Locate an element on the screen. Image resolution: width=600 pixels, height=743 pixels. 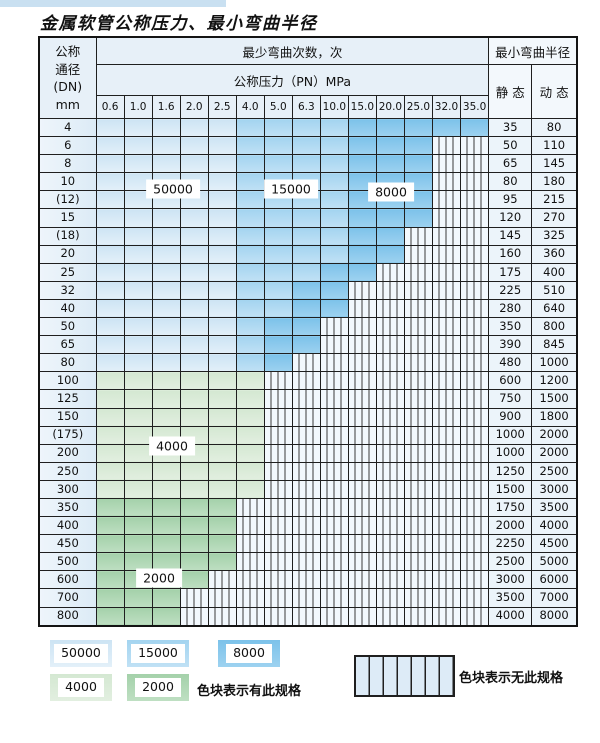
static-radius-cell: 2250 is located at coordinates (510, 544).